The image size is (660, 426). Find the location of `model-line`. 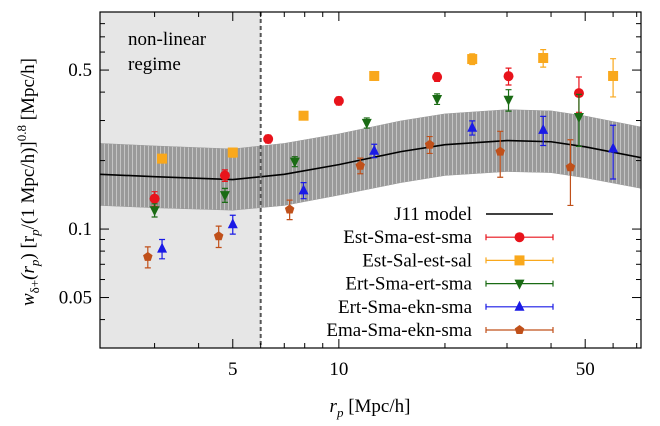

model-line is located at coordinates (370, 160).